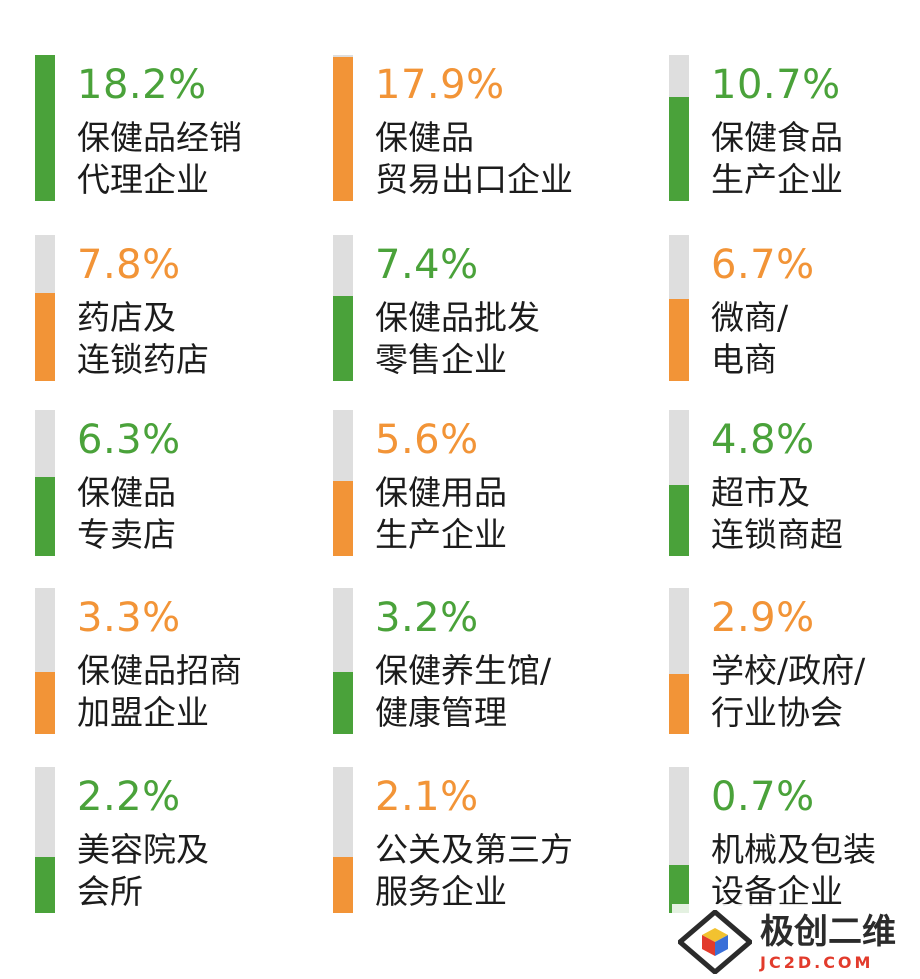  Describe the element at coordinates (427, 618) in the screenshot. I see `percent-label: 3.2%` at that location.